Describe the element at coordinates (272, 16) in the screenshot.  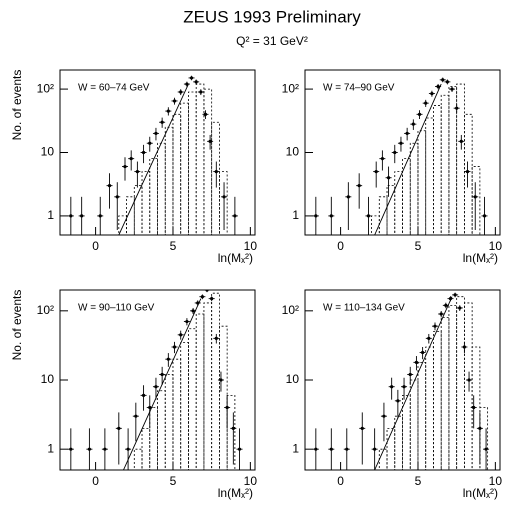
I see `title: ZEUS 1993 Preliminary` at that location.